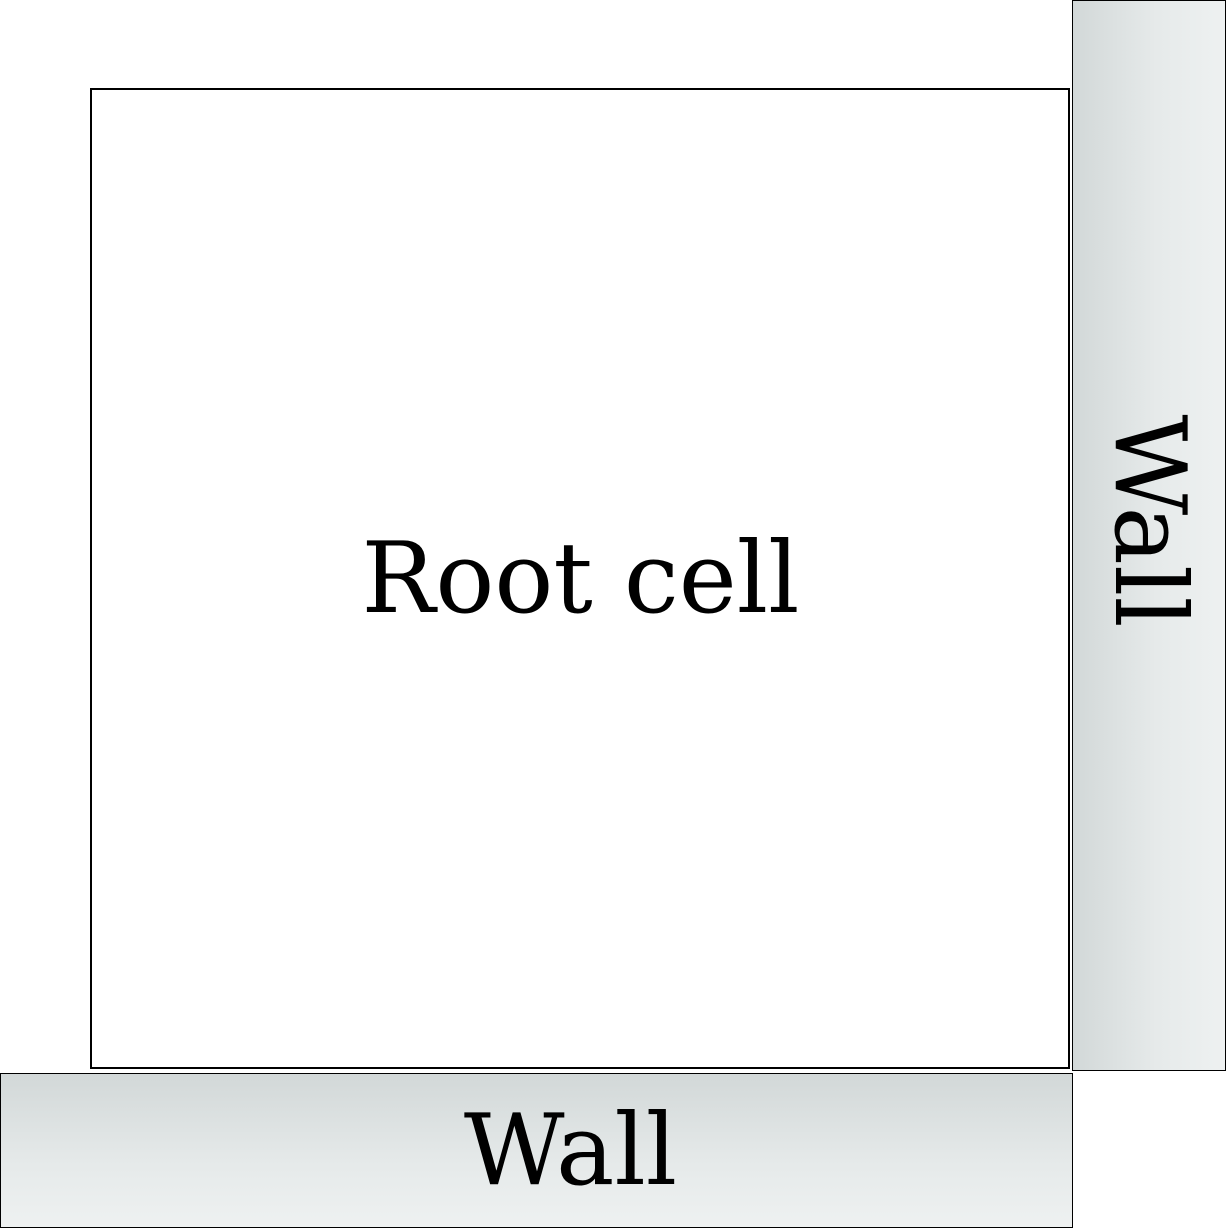 The width and height of the screenshot is (1227, 1229). Describe the element at coordinates (570, 1150) in the screenshot. I see `bottom-wall-label: Wall` at that location.